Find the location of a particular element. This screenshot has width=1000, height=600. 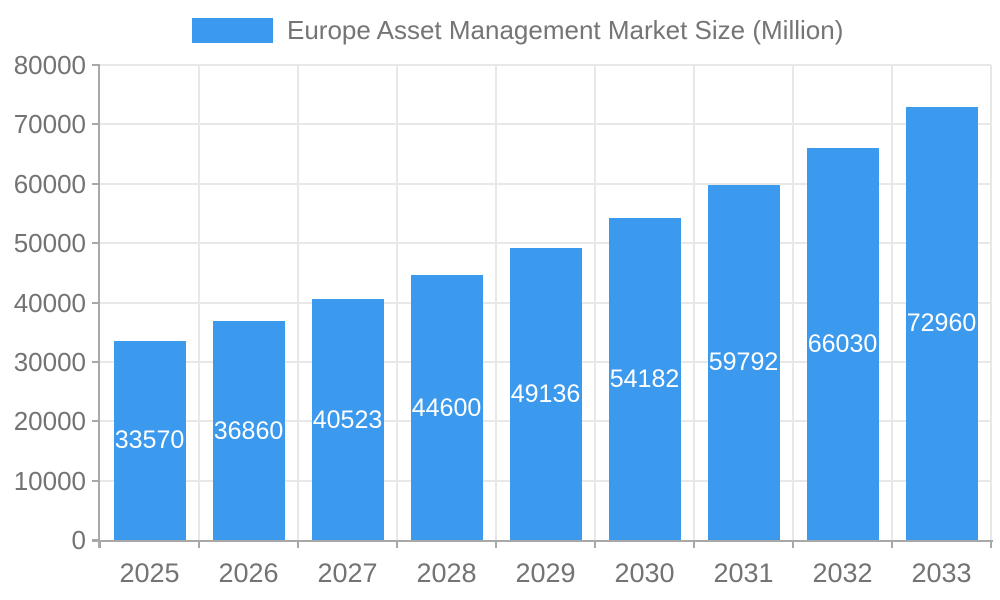

bar-2029 is located at coordinates (545, 394).